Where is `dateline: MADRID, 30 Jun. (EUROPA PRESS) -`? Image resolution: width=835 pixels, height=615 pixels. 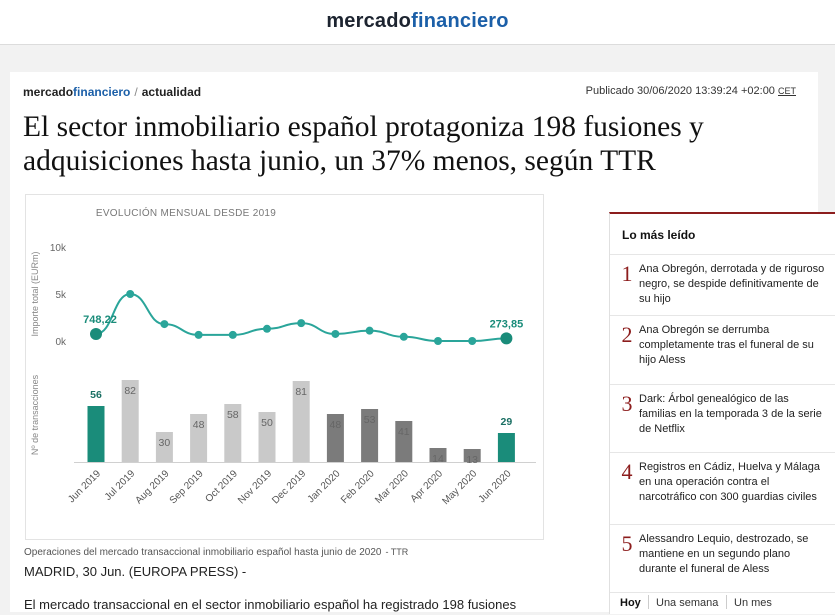
dateline: MADRID, 30 Jun. (EUROPA PRESS) - is located at coordinates (135, 571).